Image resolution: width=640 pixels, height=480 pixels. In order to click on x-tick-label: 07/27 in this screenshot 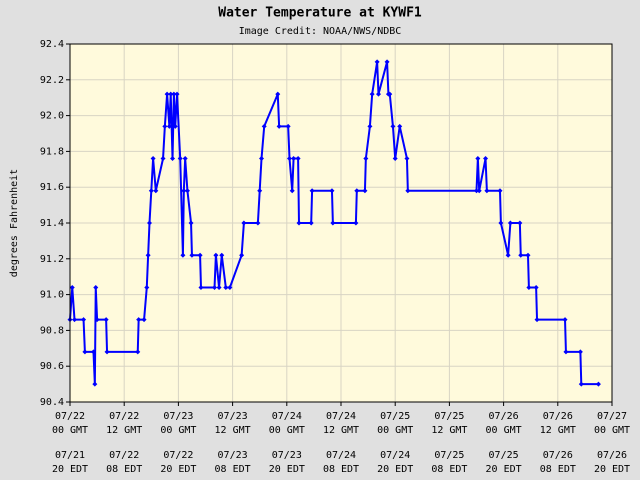, I will do `click(612, 416)`.